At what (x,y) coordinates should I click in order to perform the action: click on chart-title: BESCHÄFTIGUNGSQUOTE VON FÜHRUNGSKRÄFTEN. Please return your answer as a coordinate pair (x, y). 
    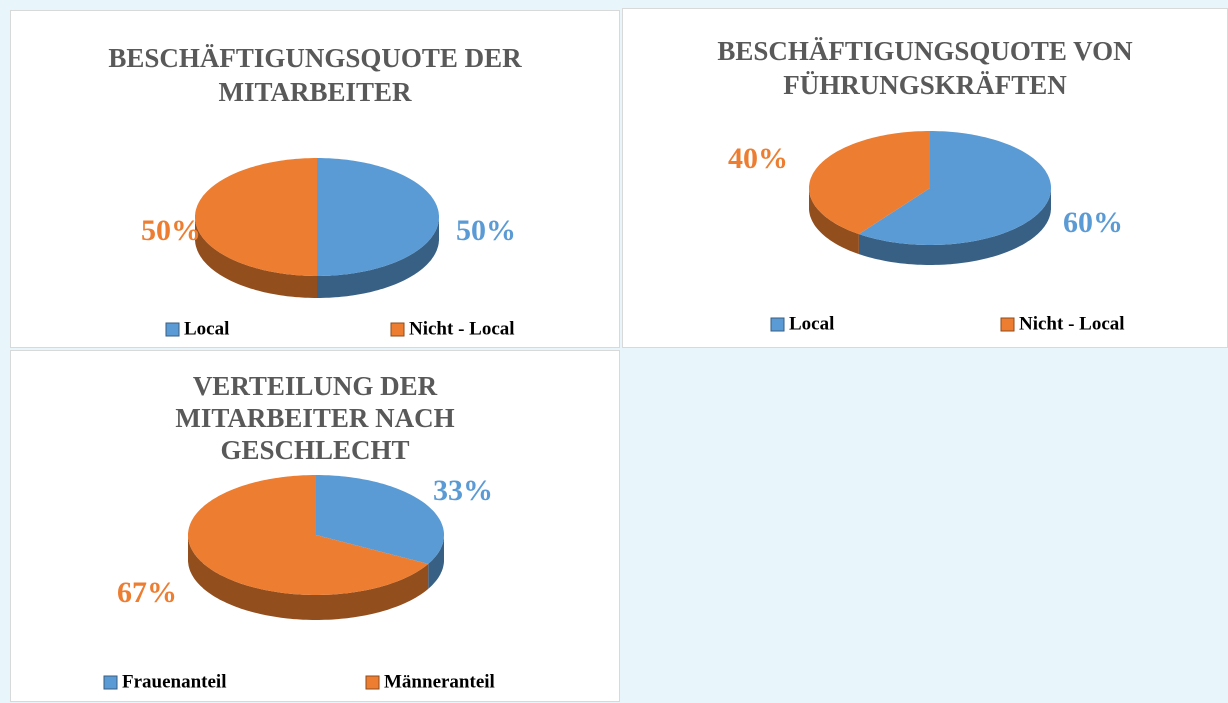
    Looking at the image, I should click on (925, 68).